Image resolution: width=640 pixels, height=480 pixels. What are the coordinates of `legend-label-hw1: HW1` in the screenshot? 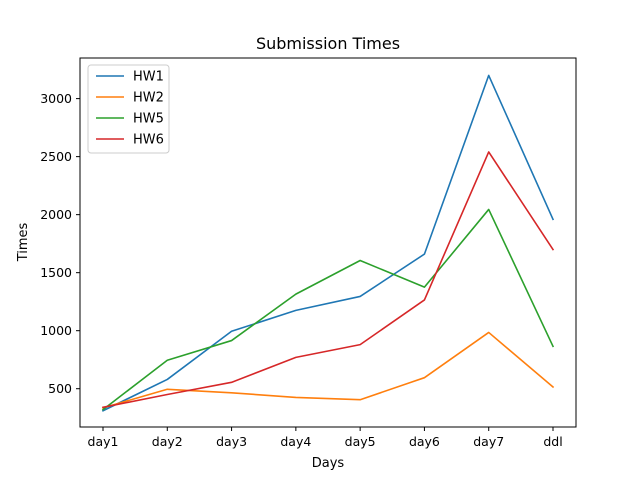 It's located at (148, 77).